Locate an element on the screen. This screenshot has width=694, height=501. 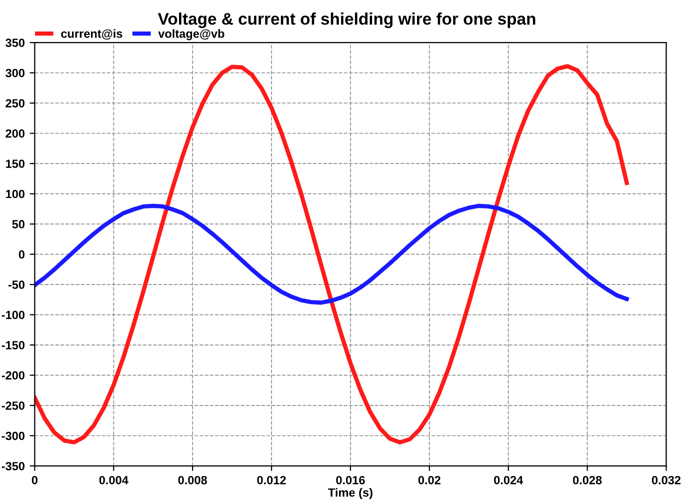
y-tick-label: -300 is located at coordinates (13, 436).